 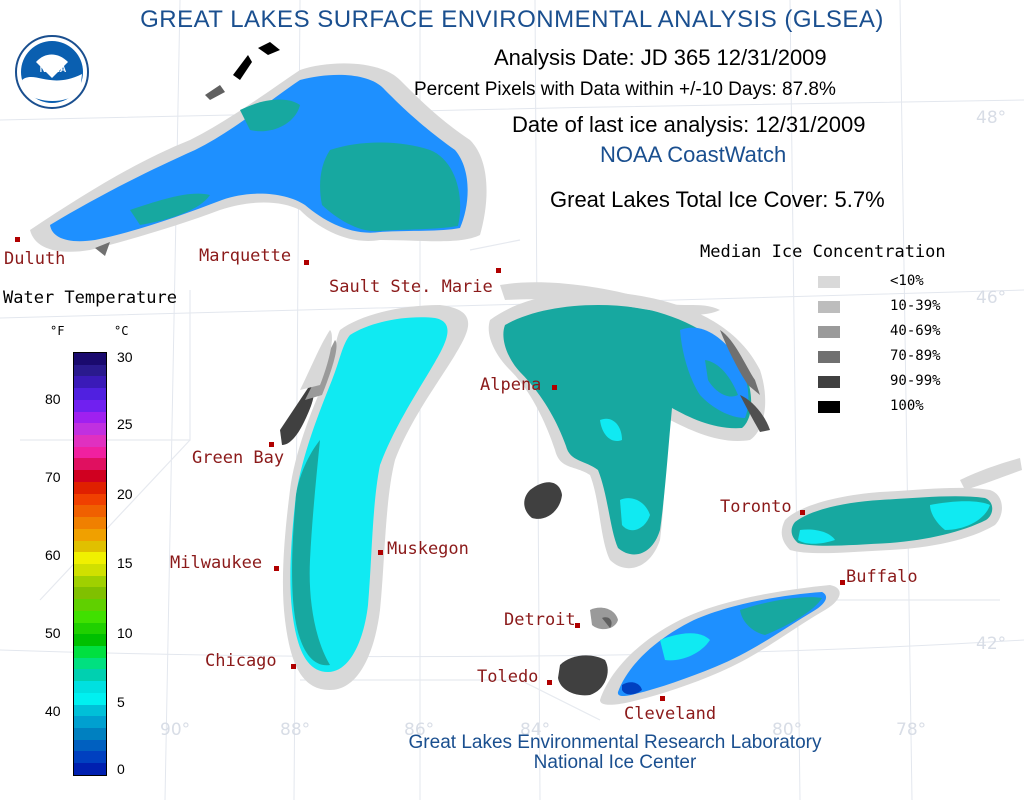 I want to click on city-label-chicago: Chicago, so click(x=241, y=661).